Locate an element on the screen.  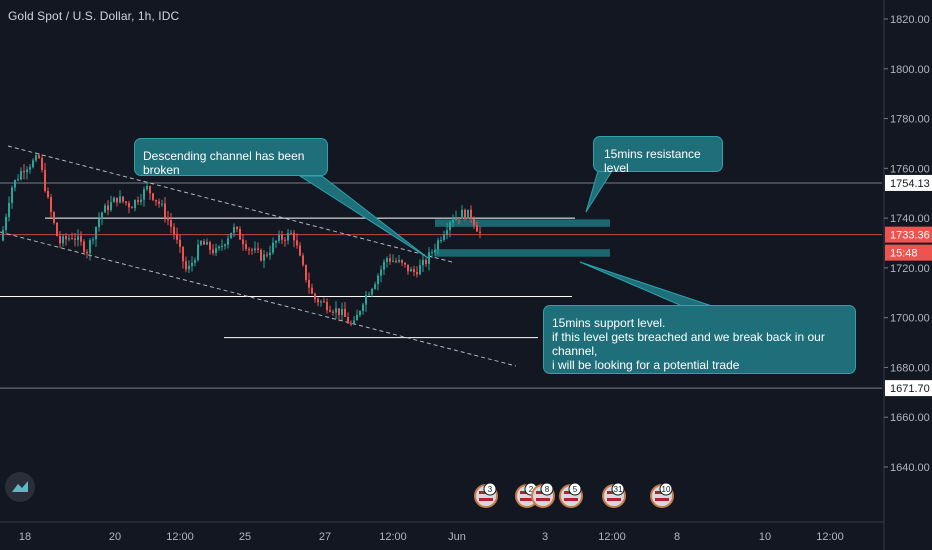
event-count-label: 31 is located at coordinates (618, 489).